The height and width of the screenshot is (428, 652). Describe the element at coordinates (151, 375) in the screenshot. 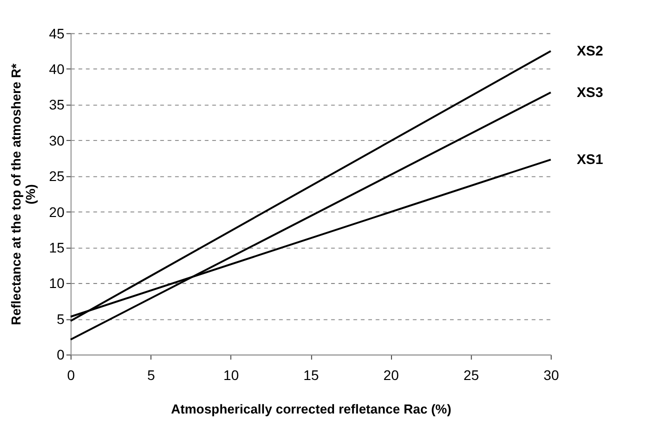

I see `x-tick-label: 5` at that location.